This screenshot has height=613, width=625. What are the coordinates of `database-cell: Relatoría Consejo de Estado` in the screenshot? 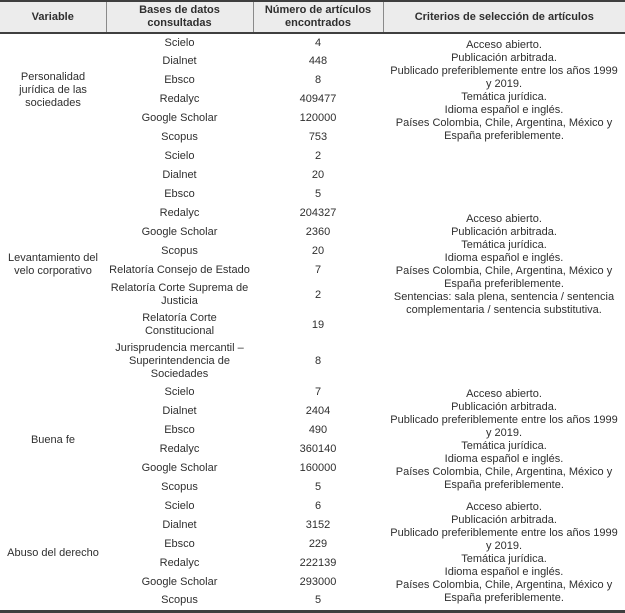 It's located at (179, 270).